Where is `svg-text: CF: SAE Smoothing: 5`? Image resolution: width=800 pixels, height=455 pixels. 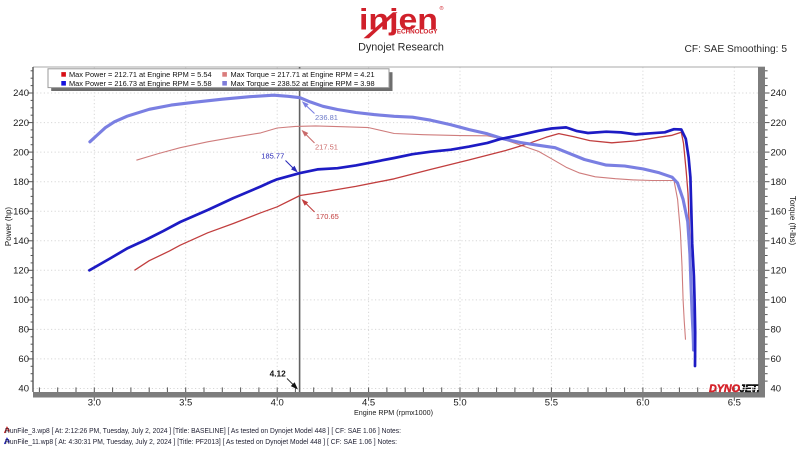
svg-text: CF: SAE Smoothing: 5 is located at coordinates (736, 49).